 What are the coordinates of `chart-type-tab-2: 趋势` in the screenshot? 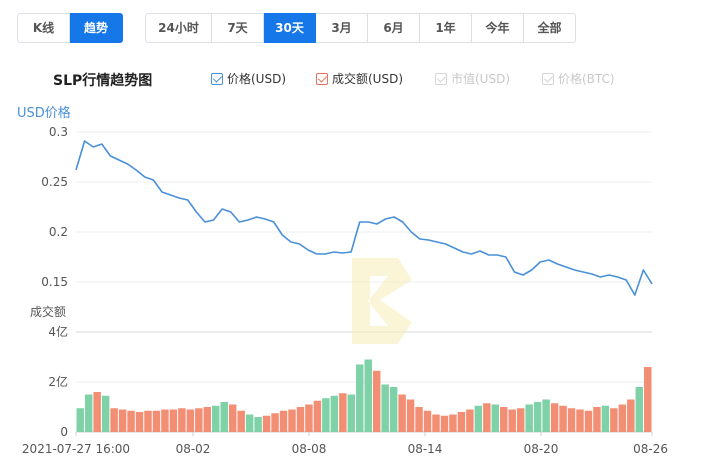 It's located at (96, 28).